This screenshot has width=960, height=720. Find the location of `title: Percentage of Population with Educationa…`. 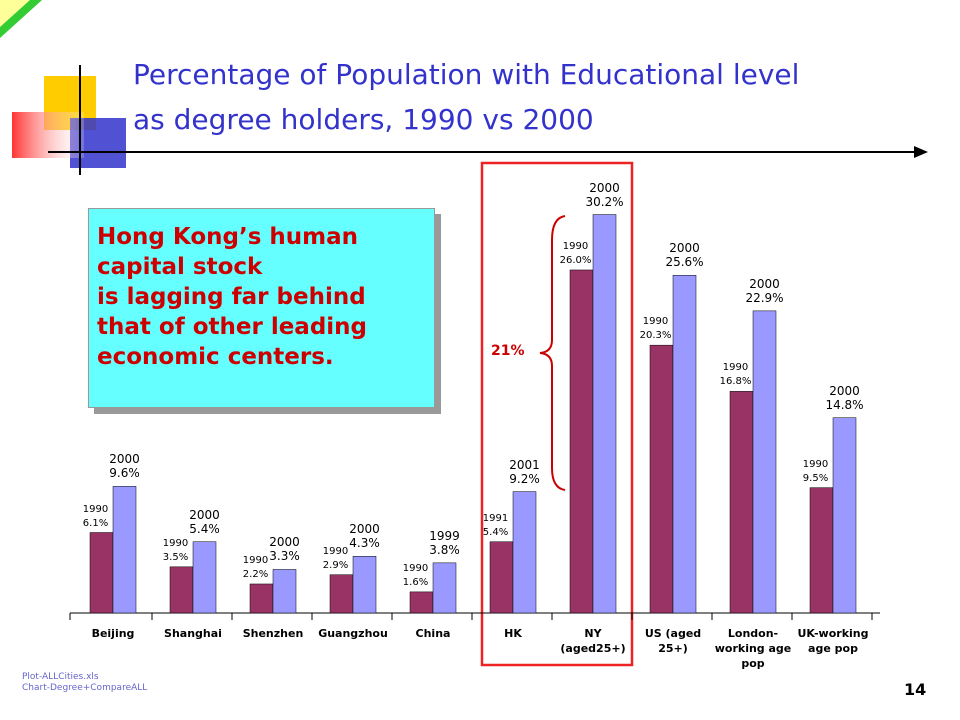

title: Percentage of Population with Educationa… is located at coordinates (466, 97).